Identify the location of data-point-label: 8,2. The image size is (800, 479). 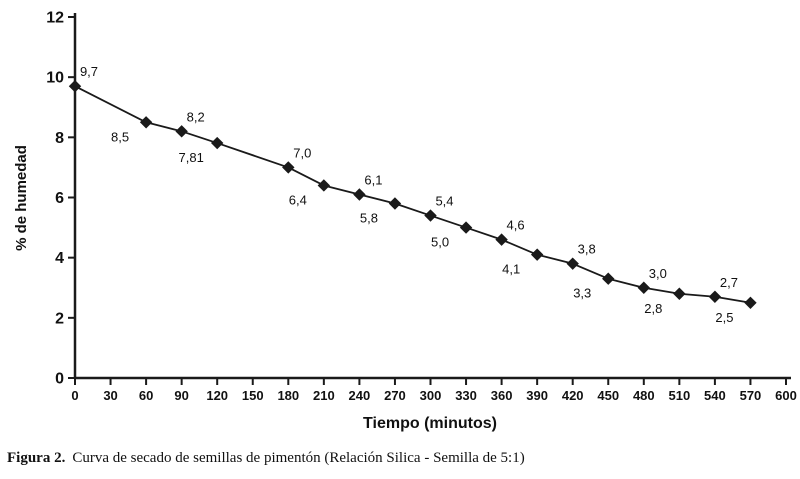
(196, 116).